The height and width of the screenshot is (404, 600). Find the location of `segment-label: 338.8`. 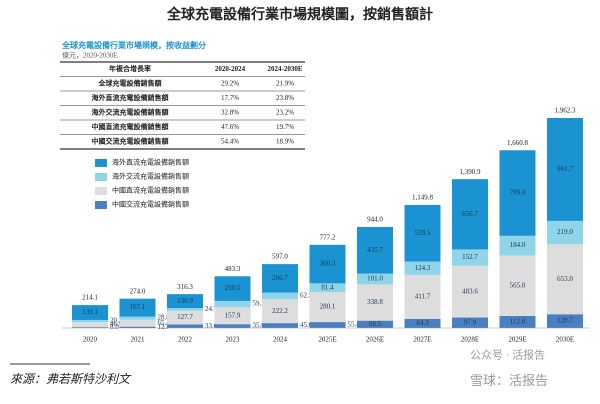

segment-label: 338.8 is located at coordinates (375, 302).